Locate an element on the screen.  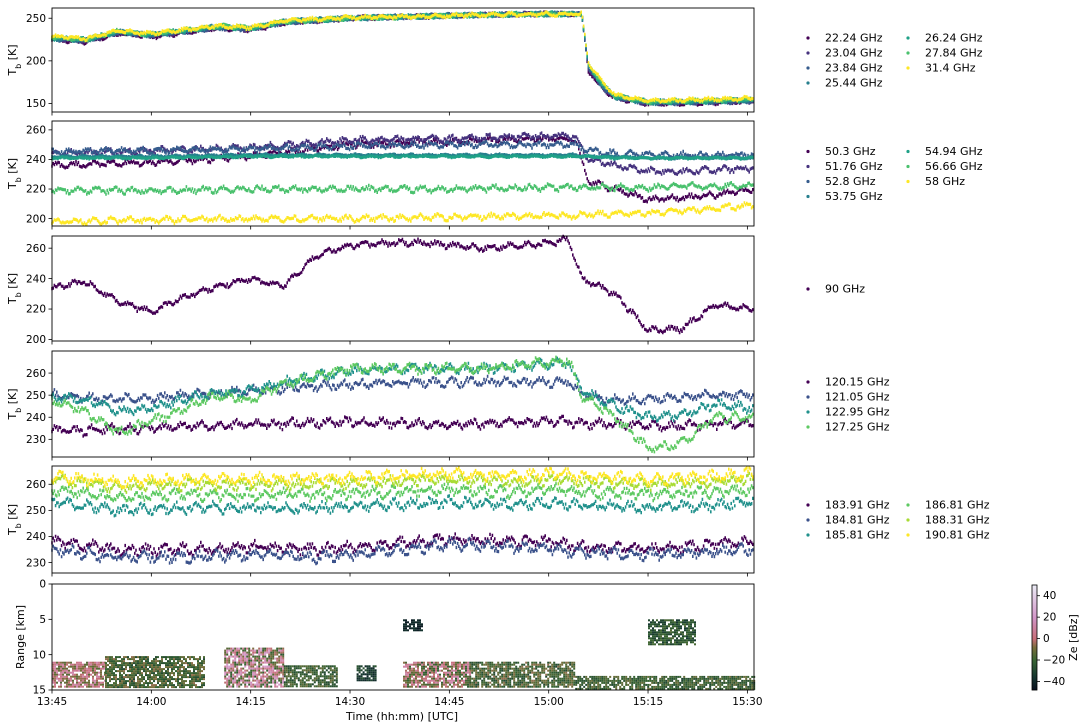
x-tick-label: 13:45 is located at coordinates (52, 702).